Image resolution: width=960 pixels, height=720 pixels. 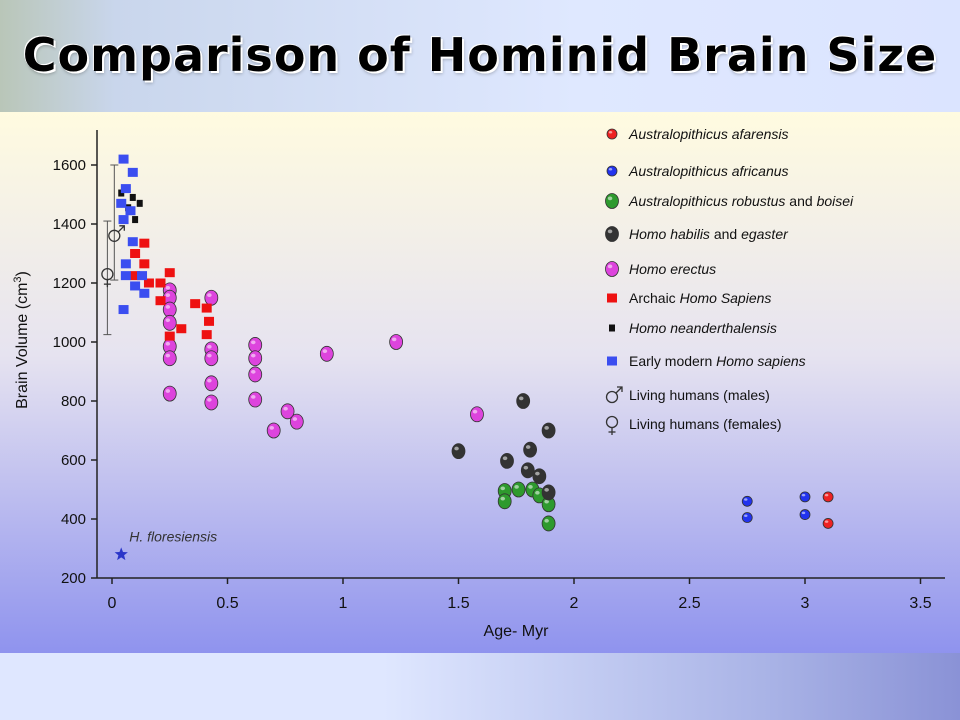 What do you see at coordinates (122, 228) in the screenshot?
I see `range-center-marker-arrowhead` at bounding box center [122, 228].